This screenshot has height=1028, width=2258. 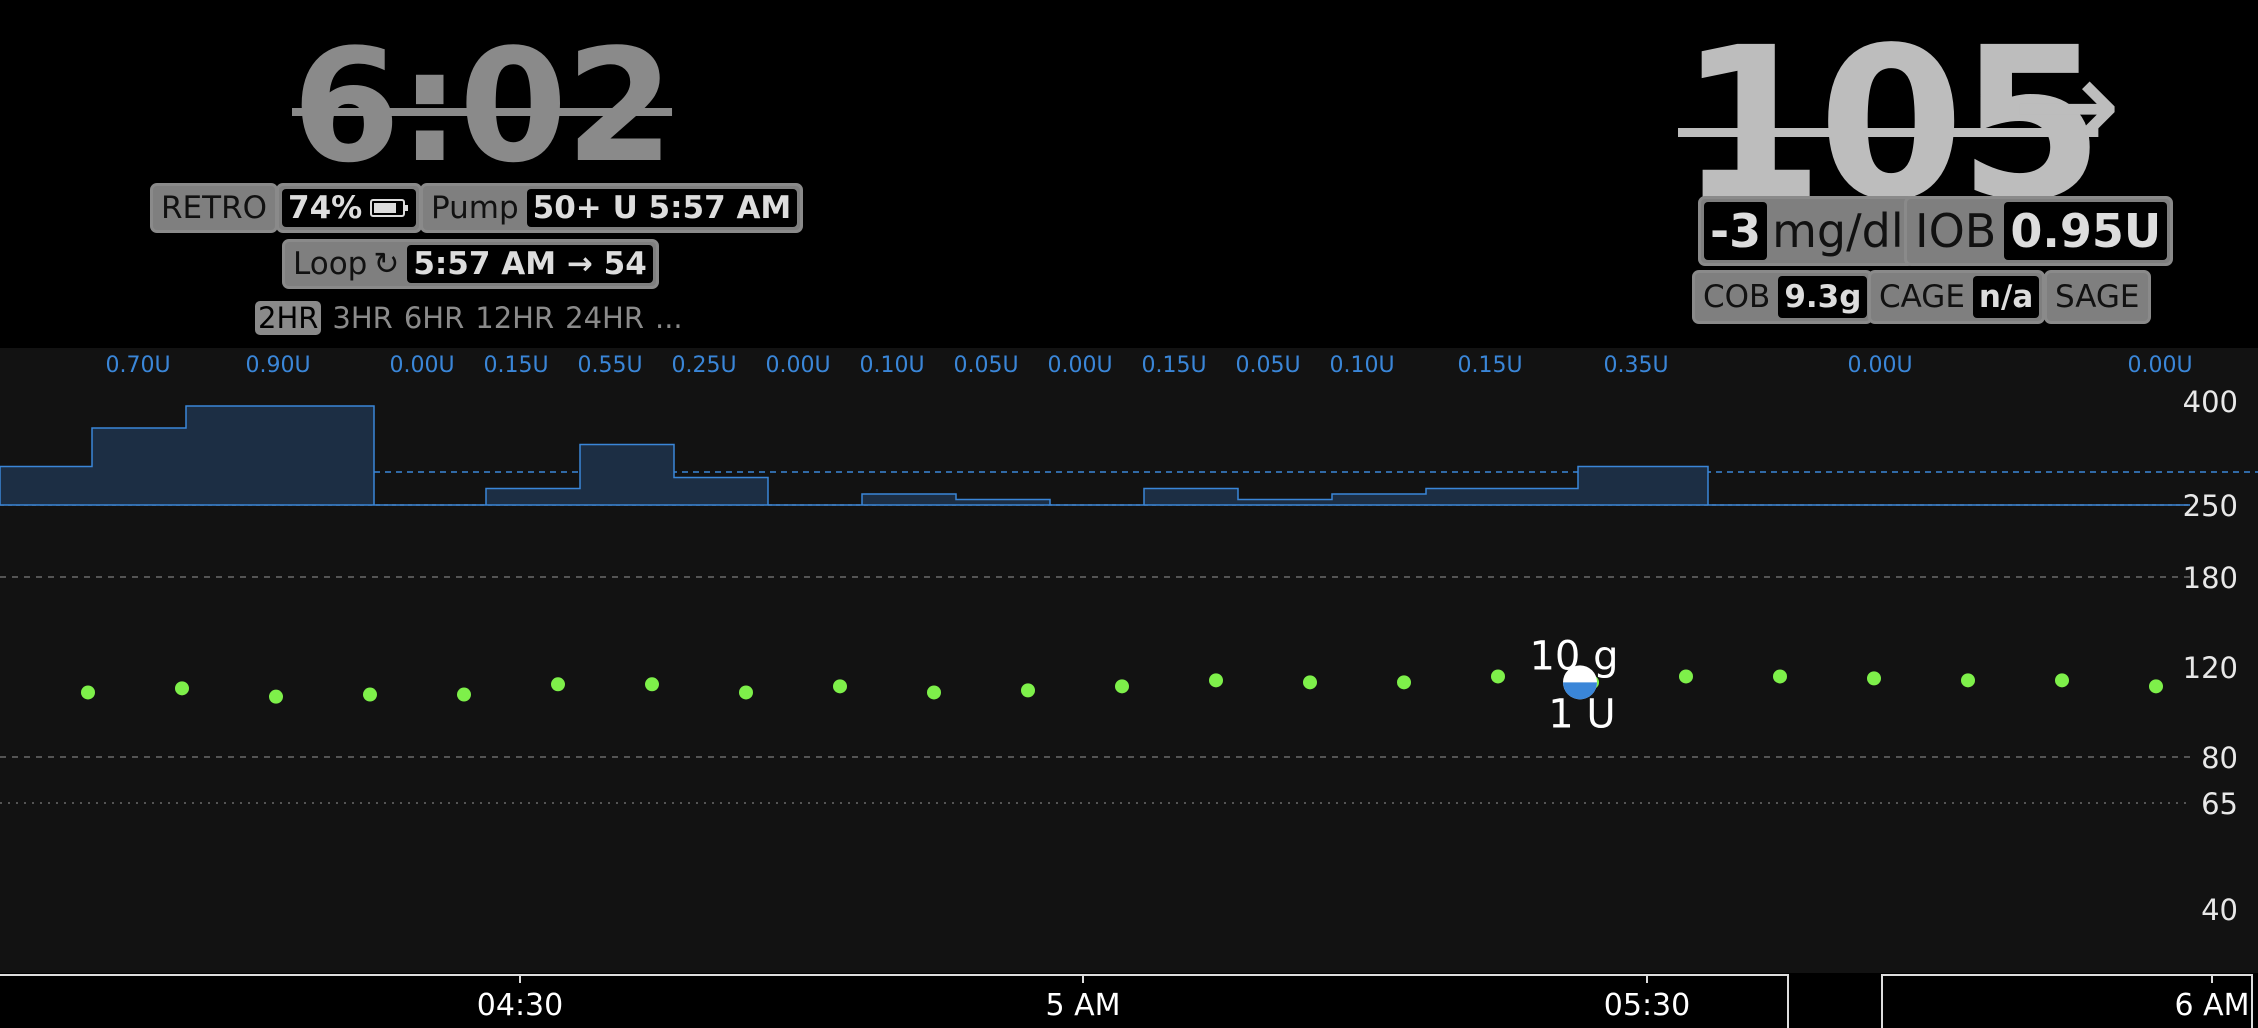 I want to click on range-3hr: 3HR, so click(x=362, y=318).